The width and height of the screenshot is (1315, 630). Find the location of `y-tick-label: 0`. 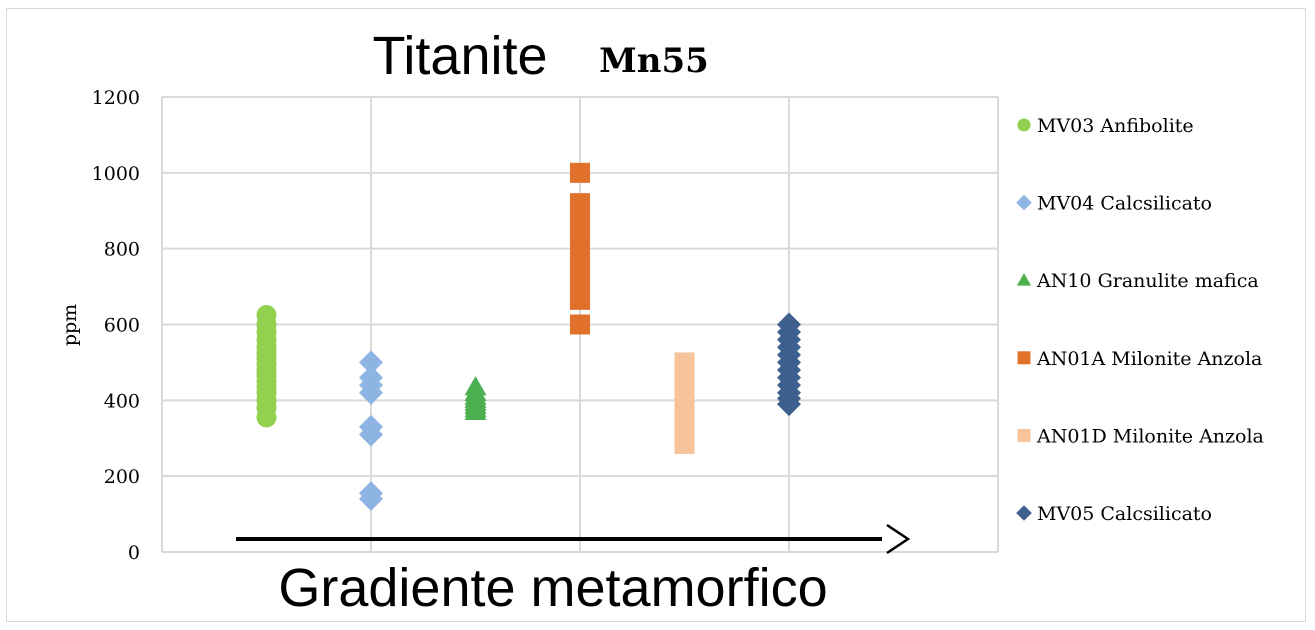

y-tick-label: 0 is located at coordinates (134, 553).